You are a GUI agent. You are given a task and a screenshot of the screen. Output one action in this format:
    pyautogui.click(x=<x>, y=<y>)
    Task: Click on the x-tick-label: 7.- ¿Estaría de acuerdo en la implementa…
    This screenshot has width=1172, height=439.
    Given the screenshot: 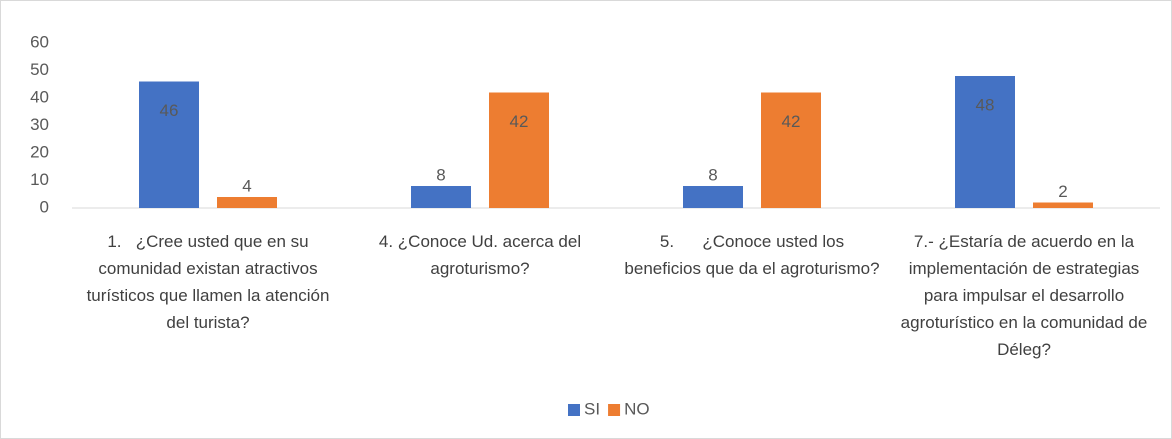 What is the action you would take?
    pyautogui.click(x=1026, y=295)
    